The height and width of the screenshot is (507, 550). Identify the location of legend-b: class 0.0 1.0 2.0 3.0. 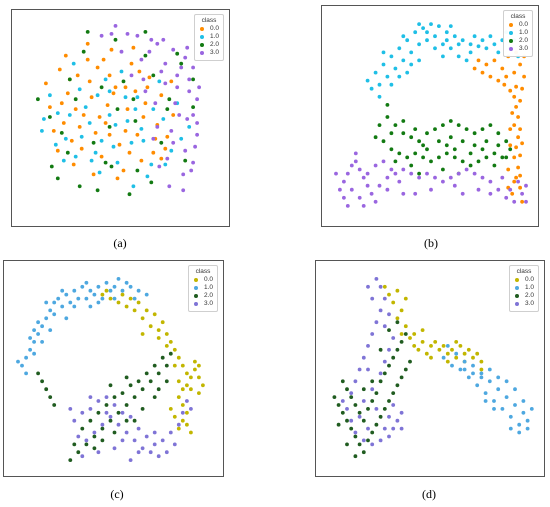
(517, 33).